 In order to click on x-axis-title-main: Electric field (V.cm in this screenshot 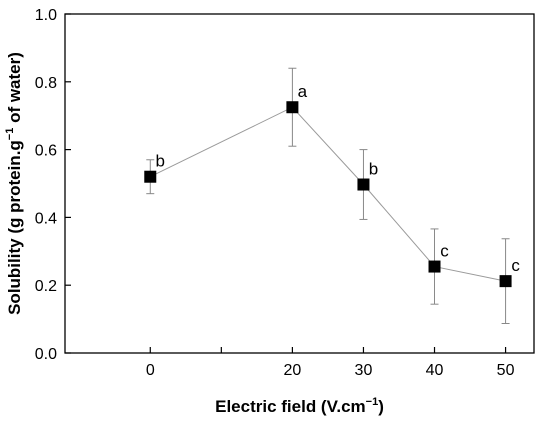, I will do `click(290, 406)`.